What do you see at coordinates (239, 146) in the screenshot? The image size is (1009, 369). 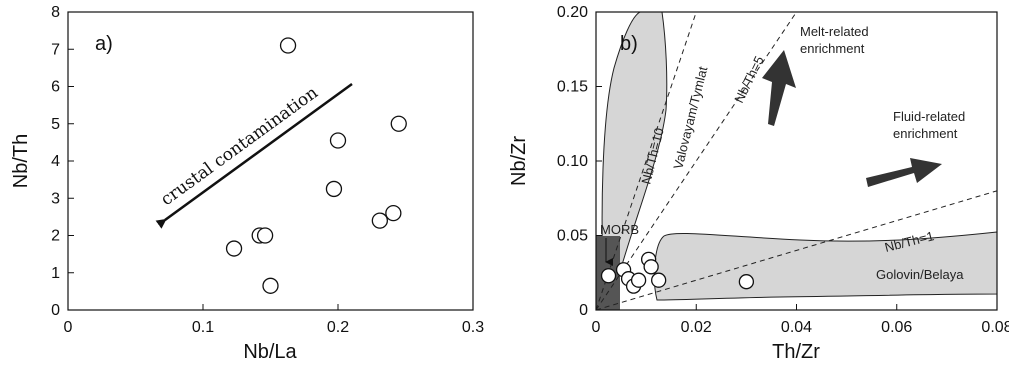 I see `panel-a-contamination-label: crustal contamination` at bounding box center [239, 146].